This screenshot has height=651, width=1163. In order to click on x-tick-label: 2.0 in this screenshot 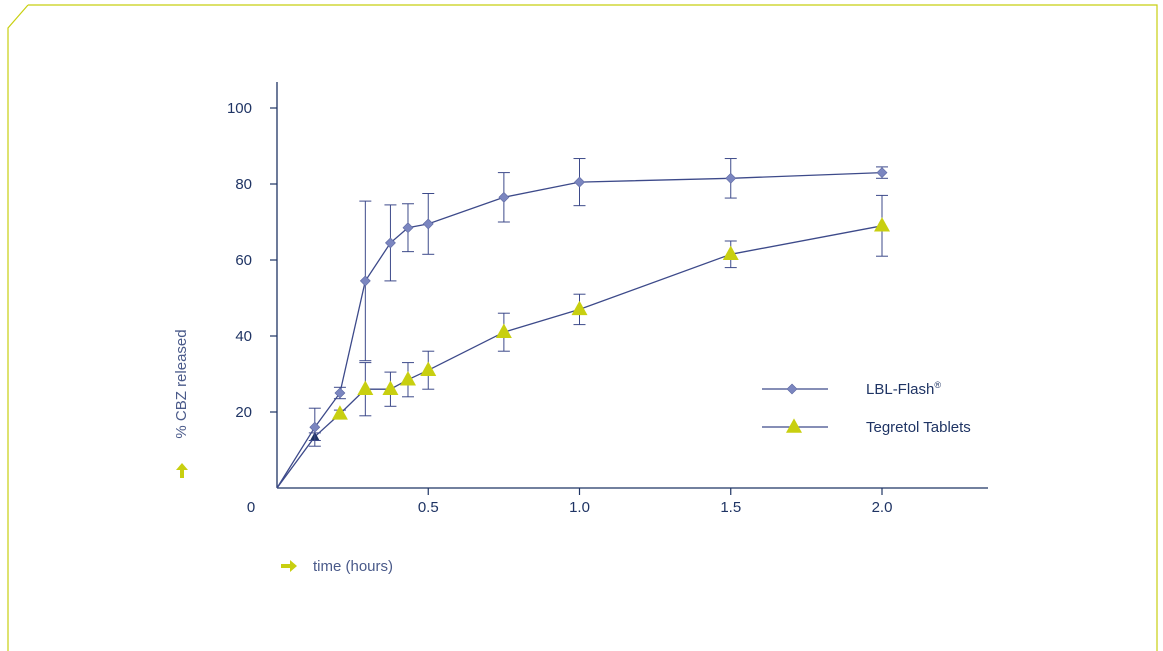, I will do `click(882, 507)`.